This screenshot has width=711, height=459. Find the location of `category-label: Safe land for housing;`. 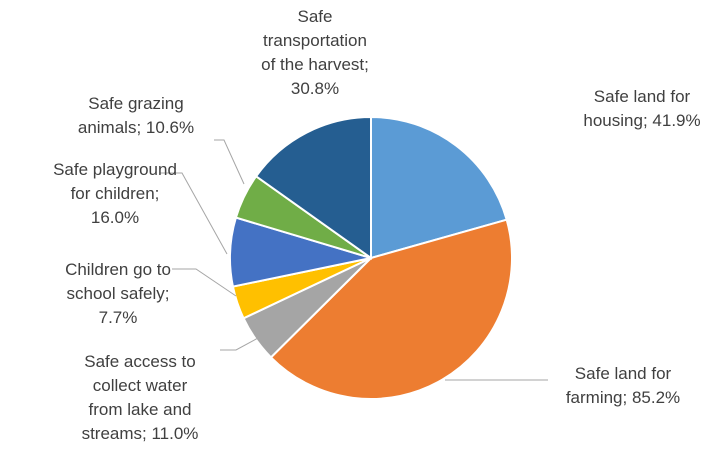

category-label: Safe land for housing; is located at coordinates (637, 108).